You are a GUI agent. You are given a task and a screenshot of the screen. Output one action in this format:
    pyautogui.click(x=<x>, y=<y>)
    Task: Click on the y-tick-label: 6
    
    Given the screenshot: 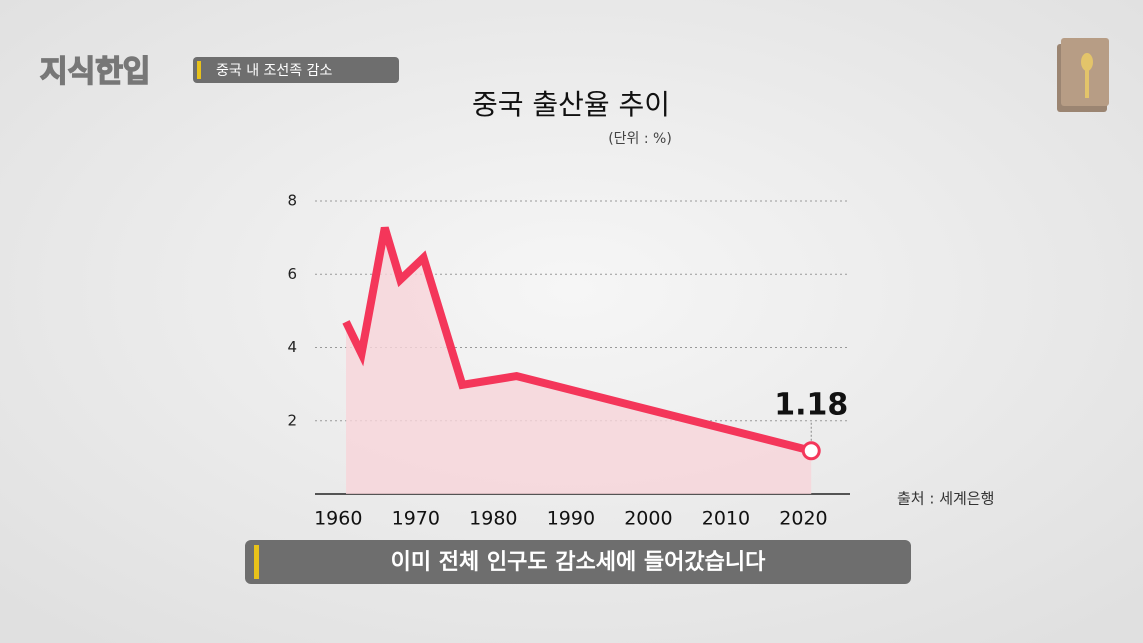 What is the action you would take?
    pyautogui.click(x=292, y=274)
    